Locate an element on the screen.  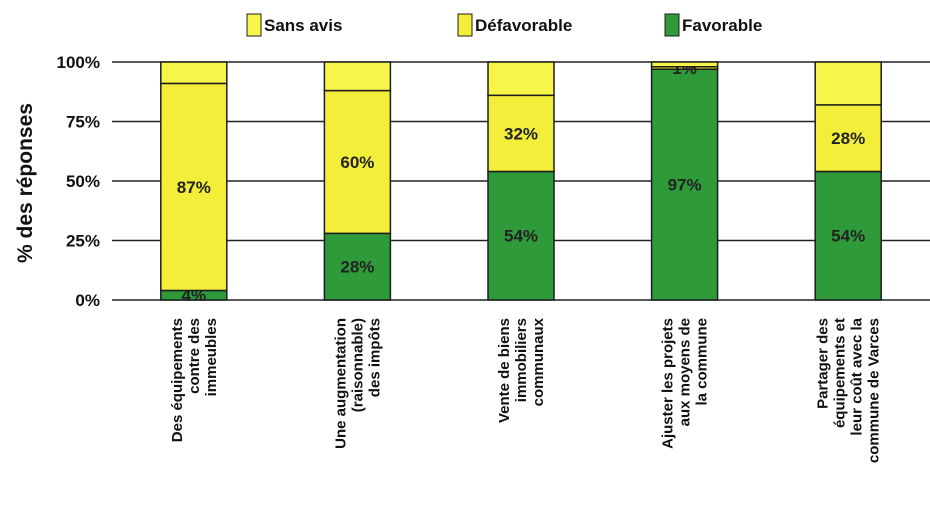
y-tick-label: 75% is located at coordinates (83, 122).